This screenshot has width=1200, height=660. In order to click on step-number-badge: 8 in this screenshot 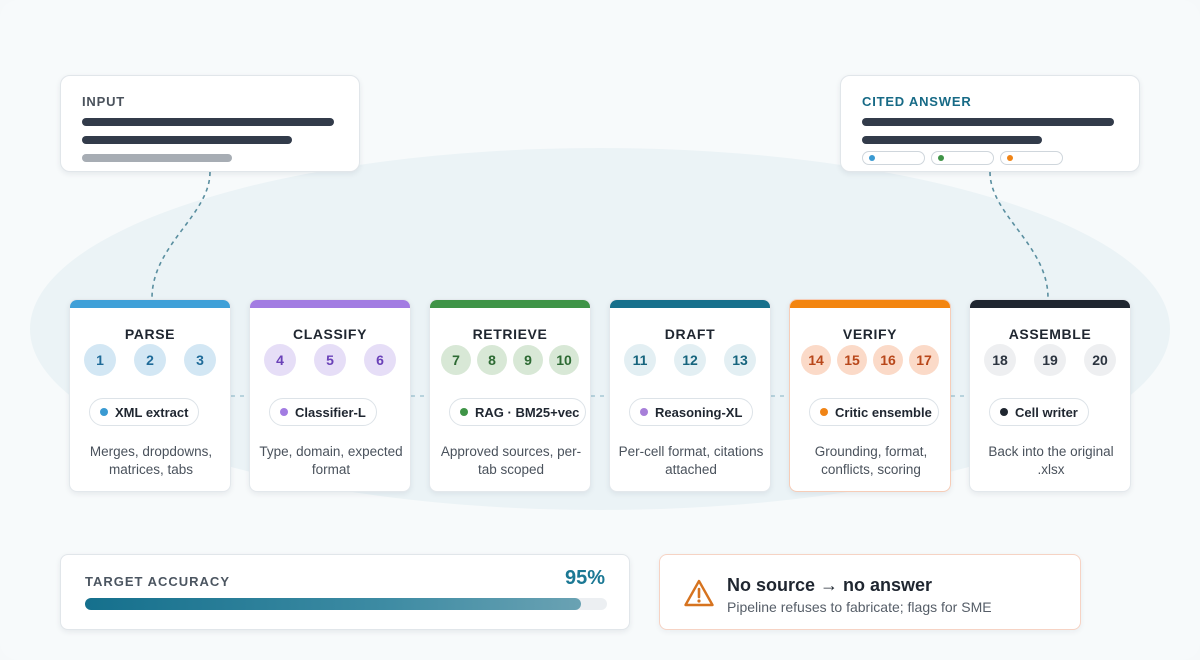, I will do `click(492, 360)`.